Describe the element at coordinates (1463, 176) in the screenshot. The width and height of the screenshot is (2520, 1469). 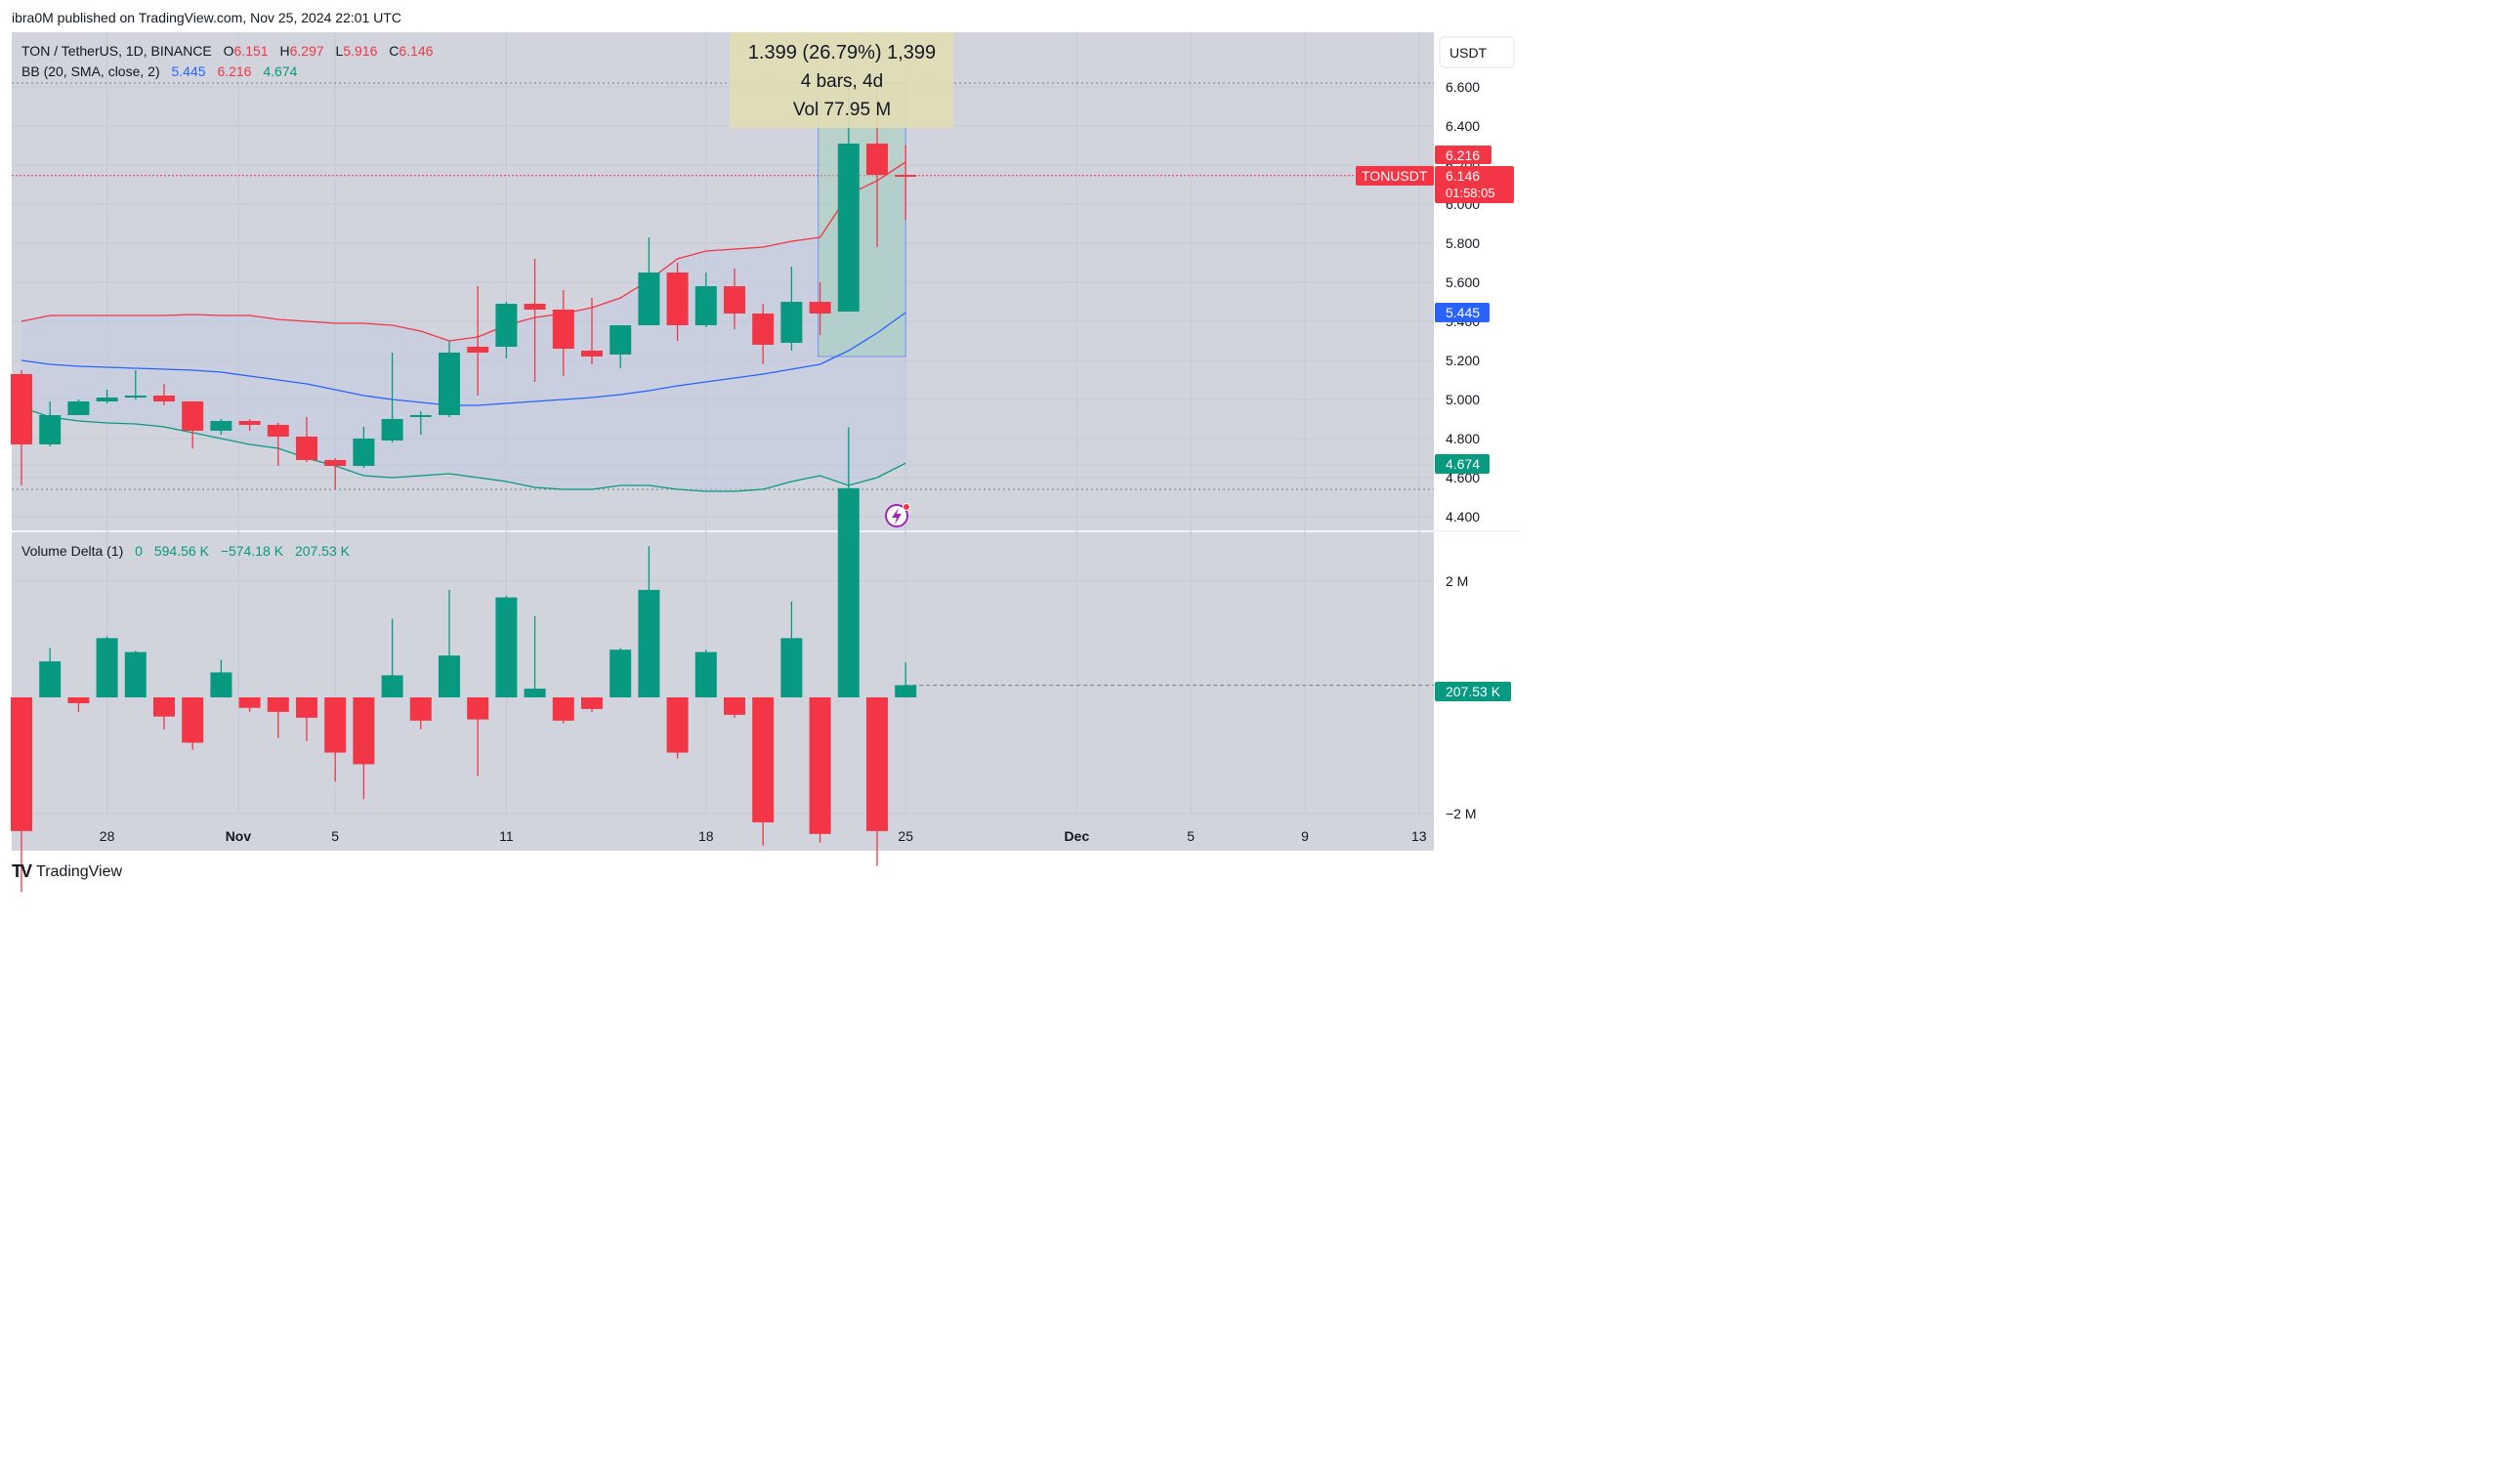
I see `last-price-badge-label: 6.146` at that location.